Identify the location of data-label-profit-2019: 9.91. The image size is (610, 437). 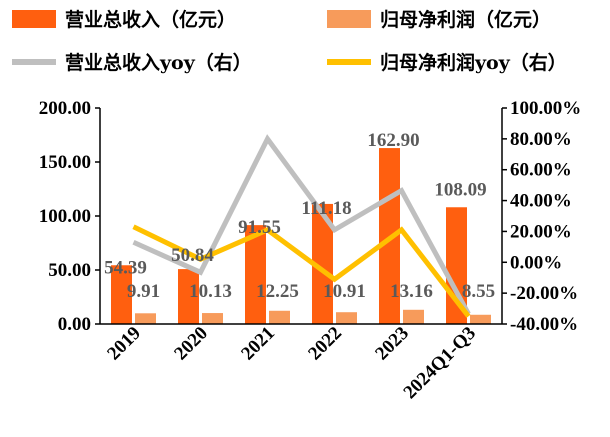
(143, 291).